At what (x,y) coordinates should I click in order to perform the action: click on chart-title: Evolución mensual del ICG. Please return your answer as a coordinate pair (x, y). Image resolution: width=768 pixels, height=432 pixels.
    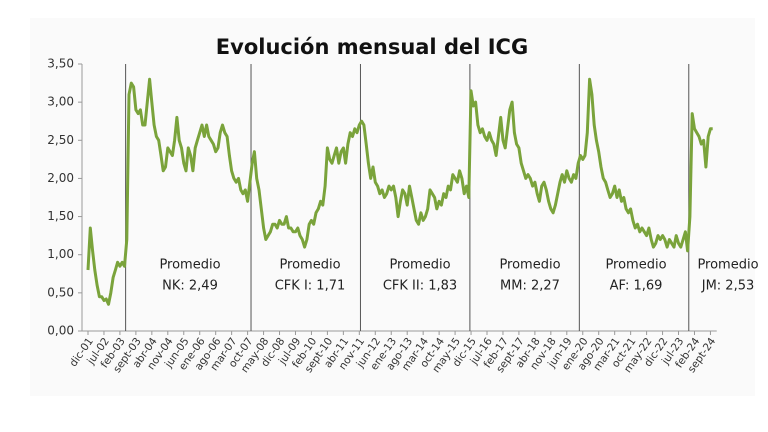
    Looking at the image, I should click on (372, 47).